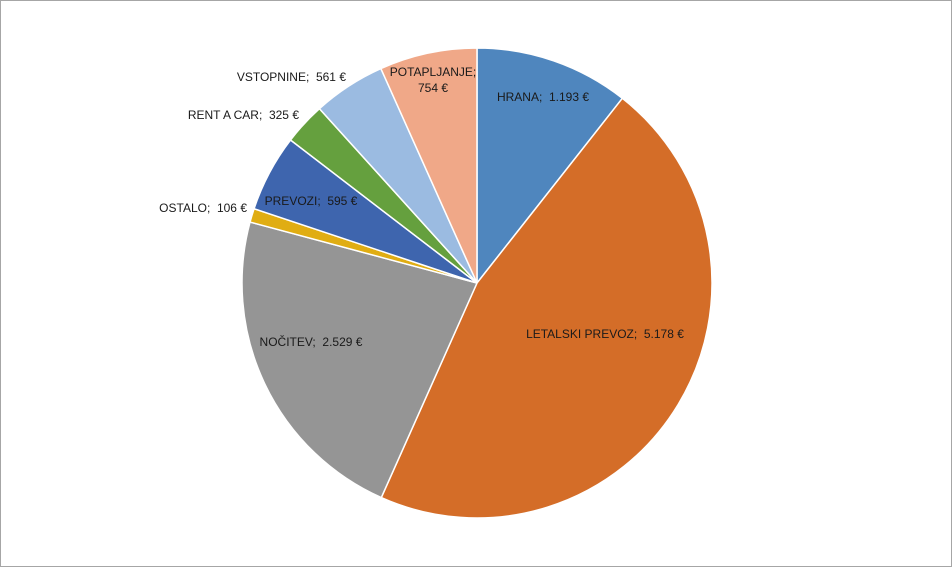  What do you see at coordinates (311, 201) in the screenshot?
I see `data-label-prevozi: PREVOZI; 595 €` at bounding box center [311, 201].